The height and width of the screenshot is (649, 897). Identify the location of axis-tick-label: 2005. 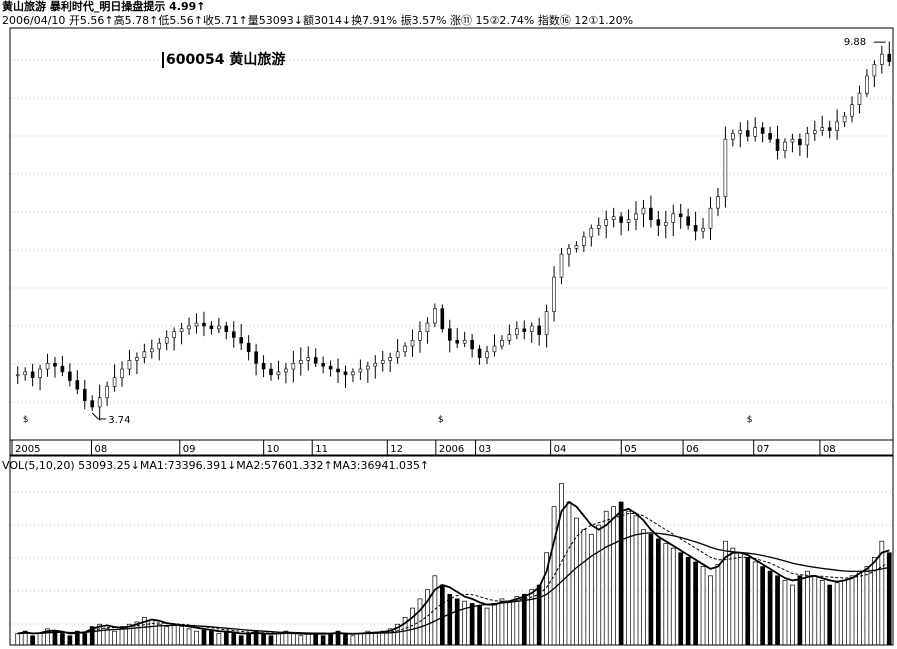
(27, 449).